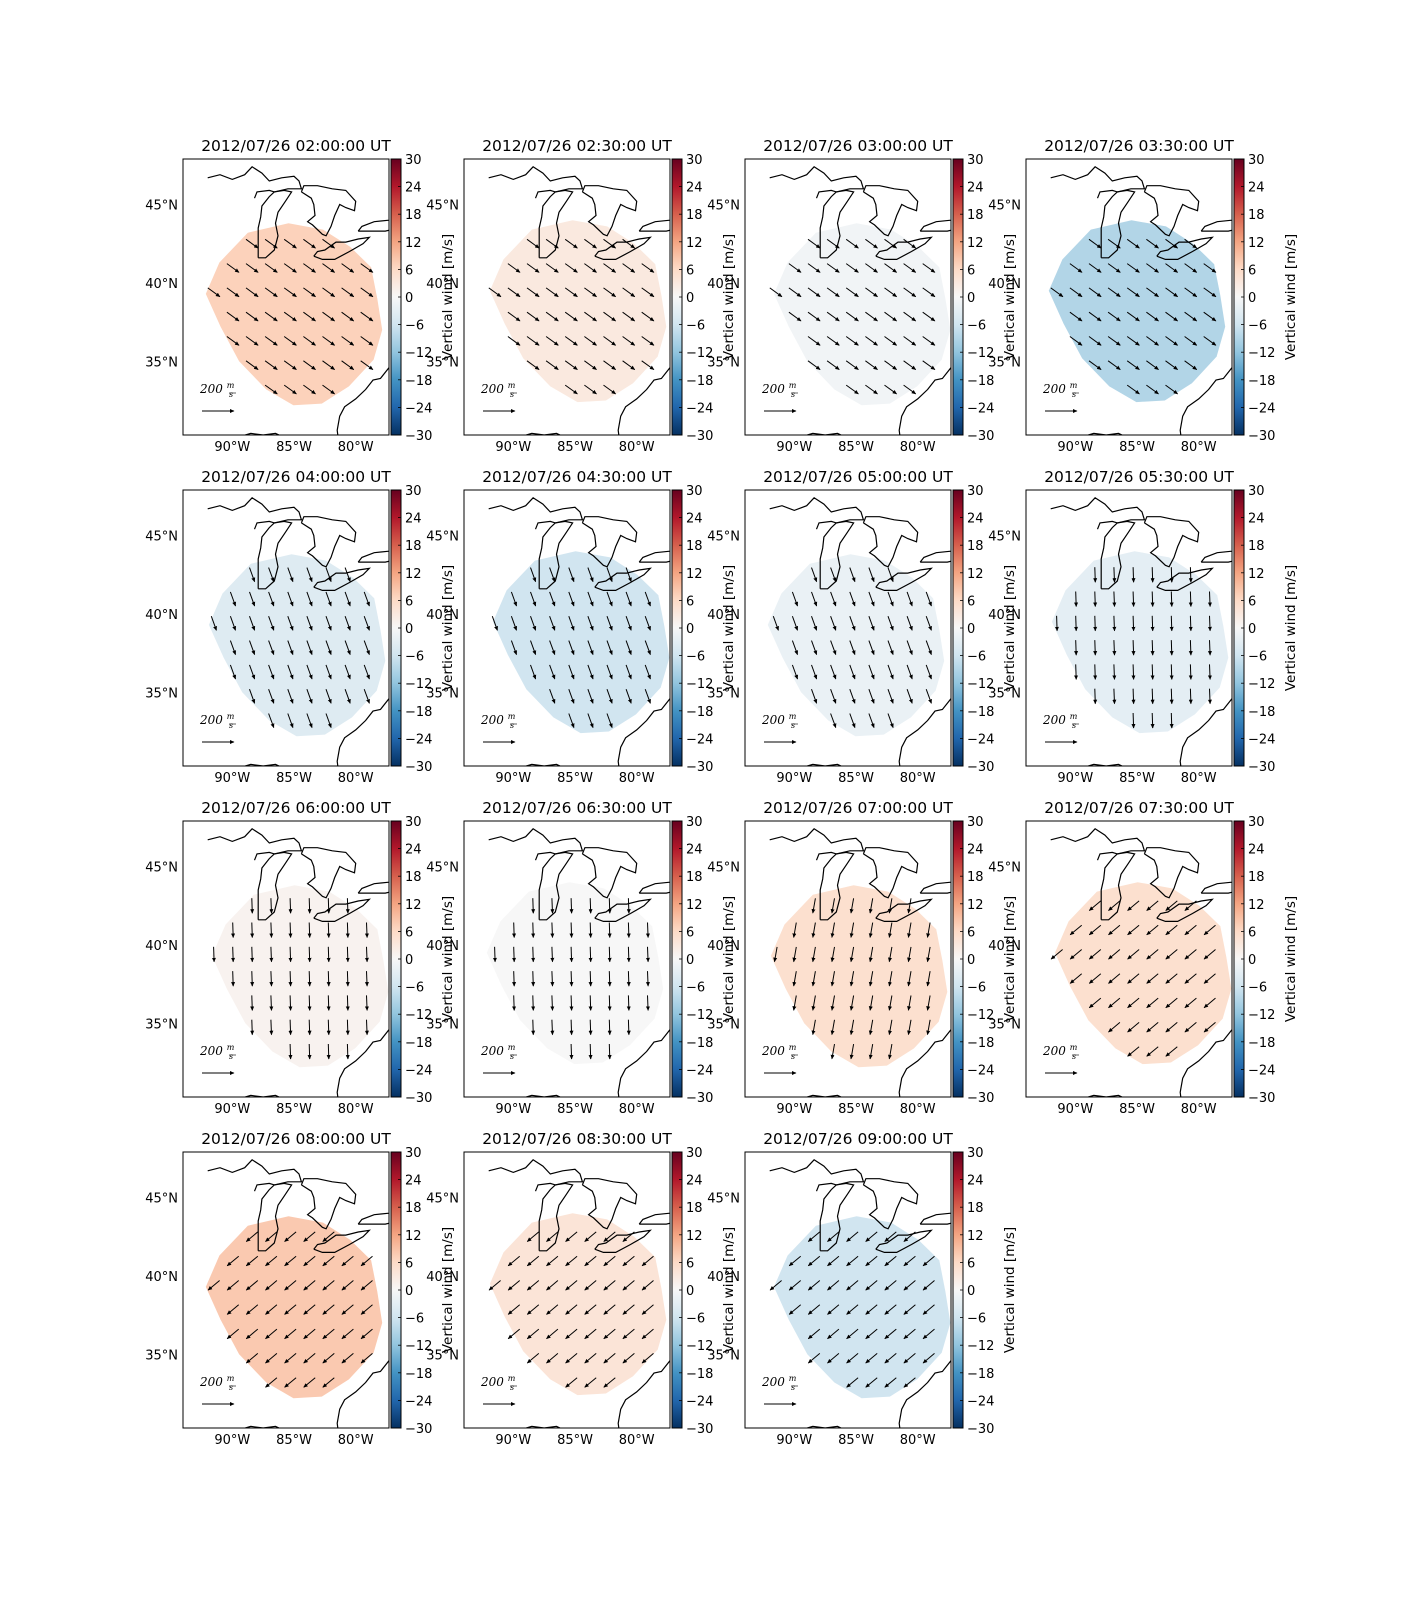 The height and width of the screenshot is (1610, 1410). Describe the element at coordinates (858, 1139) in the screenshot. I see `panel-title: 2012/07/26 09:00:00 UT` at that location.